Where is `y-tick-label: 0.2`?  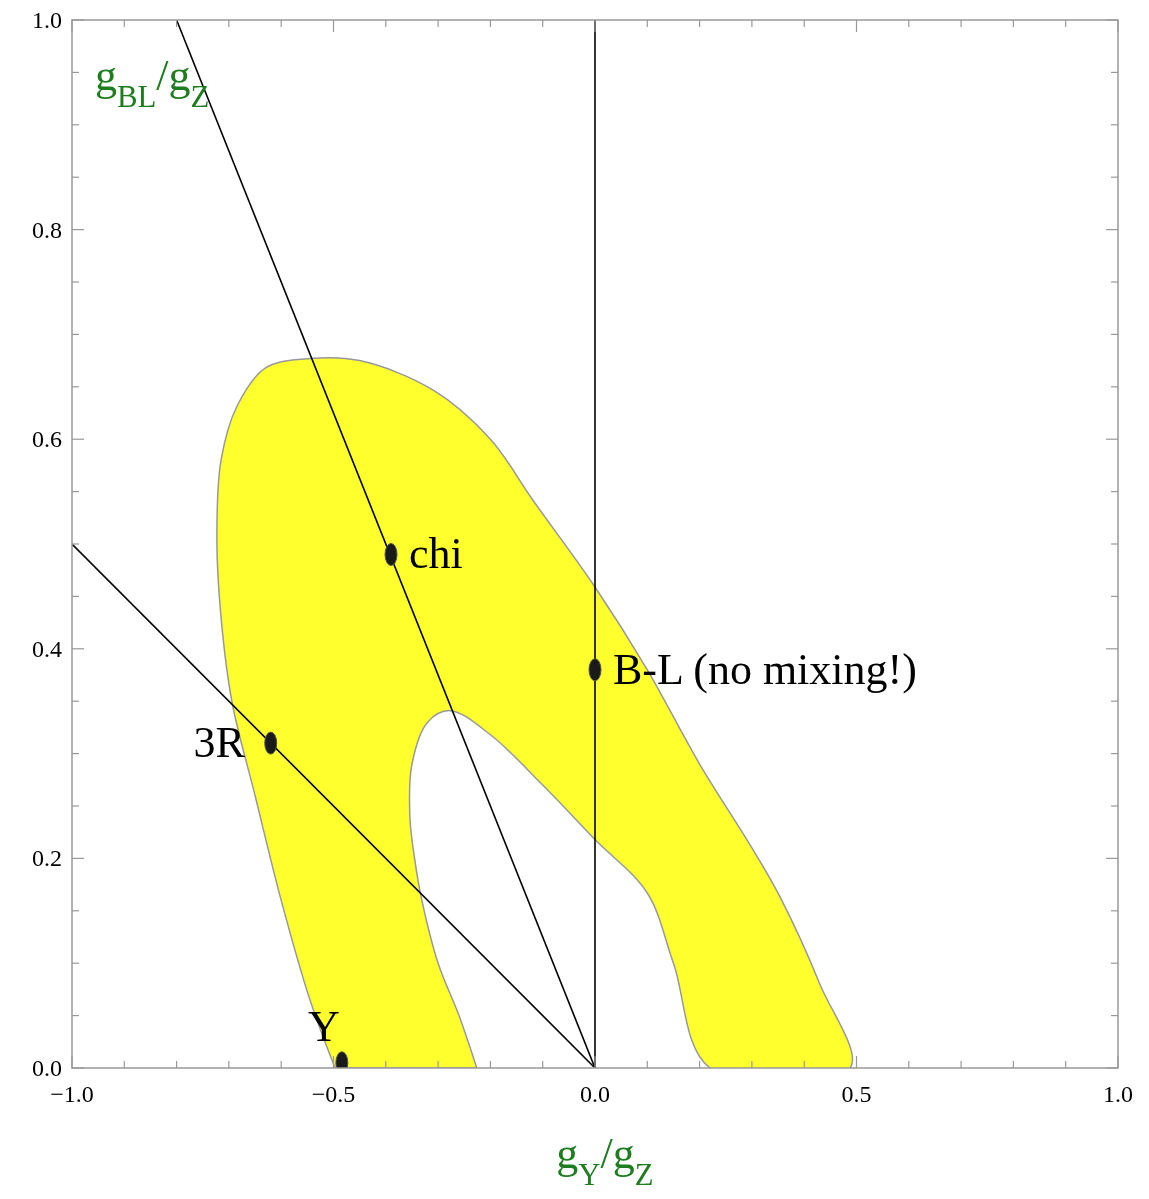
y-tick-label: 0.2 is located at coordinates (47, 858).